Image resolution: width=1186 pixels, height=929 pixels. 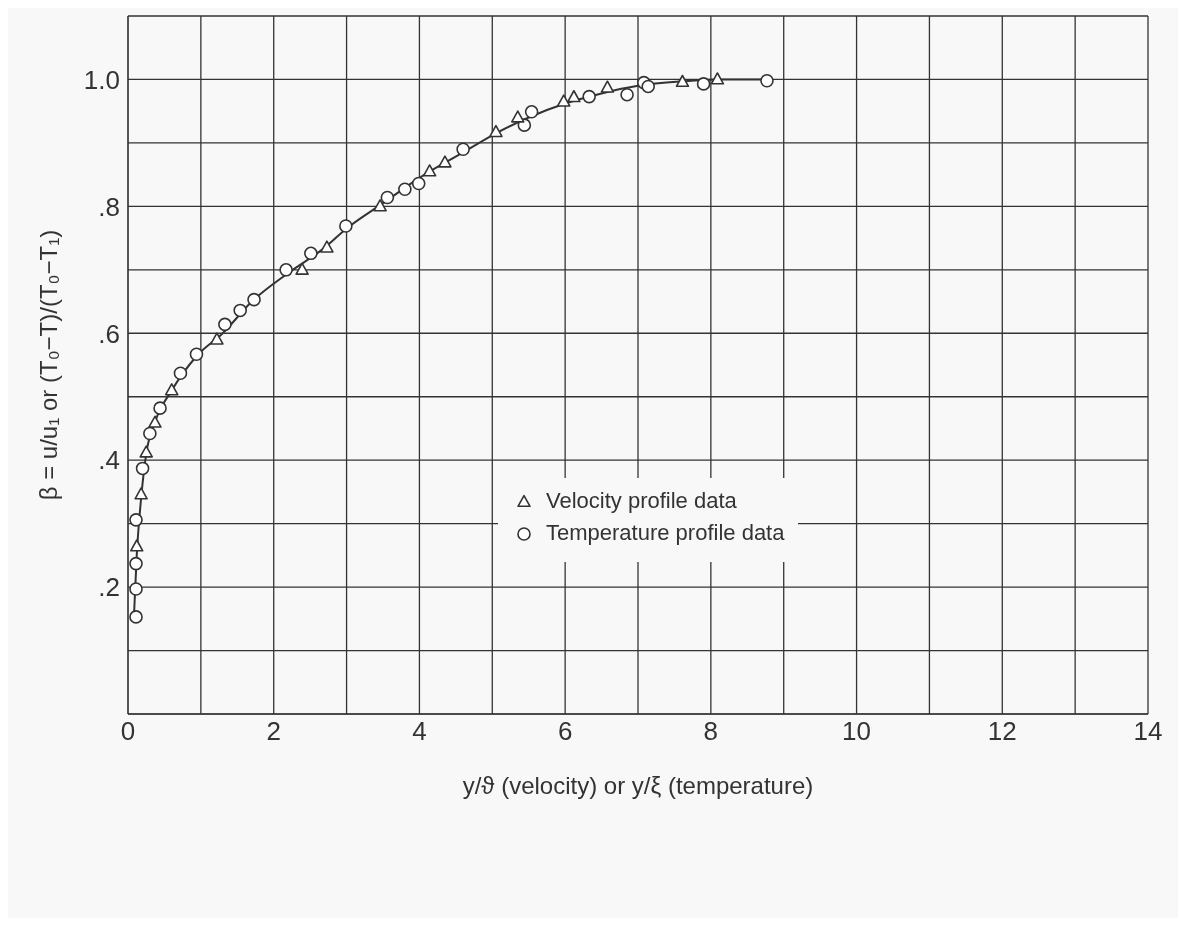 What do you see at coordinates (638, 785) in the screenshot?
I see `x-axis-title: y/ϑ (velocity) or y/ξ (temperature)` at bounding box center [638, 785].